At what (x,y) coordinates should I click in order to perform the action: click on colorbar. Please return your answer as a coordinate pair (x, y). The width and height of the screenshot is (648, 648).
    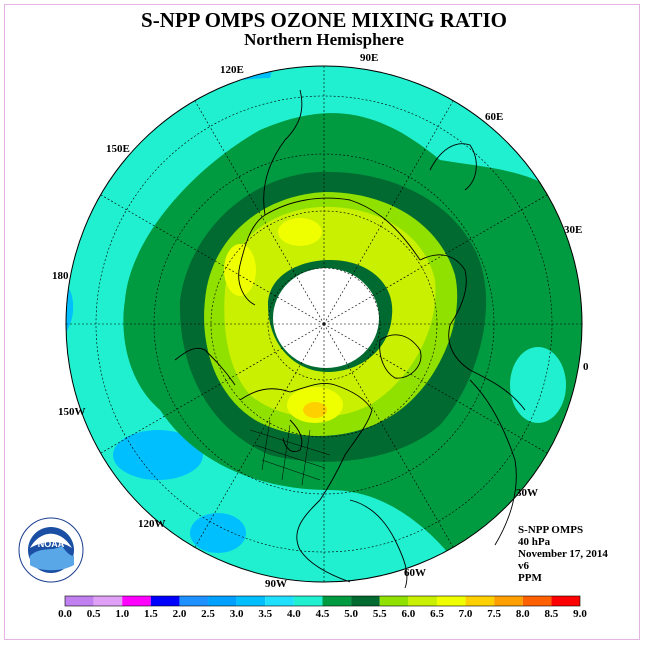
    Looking at the image, I should click on (322, 601).